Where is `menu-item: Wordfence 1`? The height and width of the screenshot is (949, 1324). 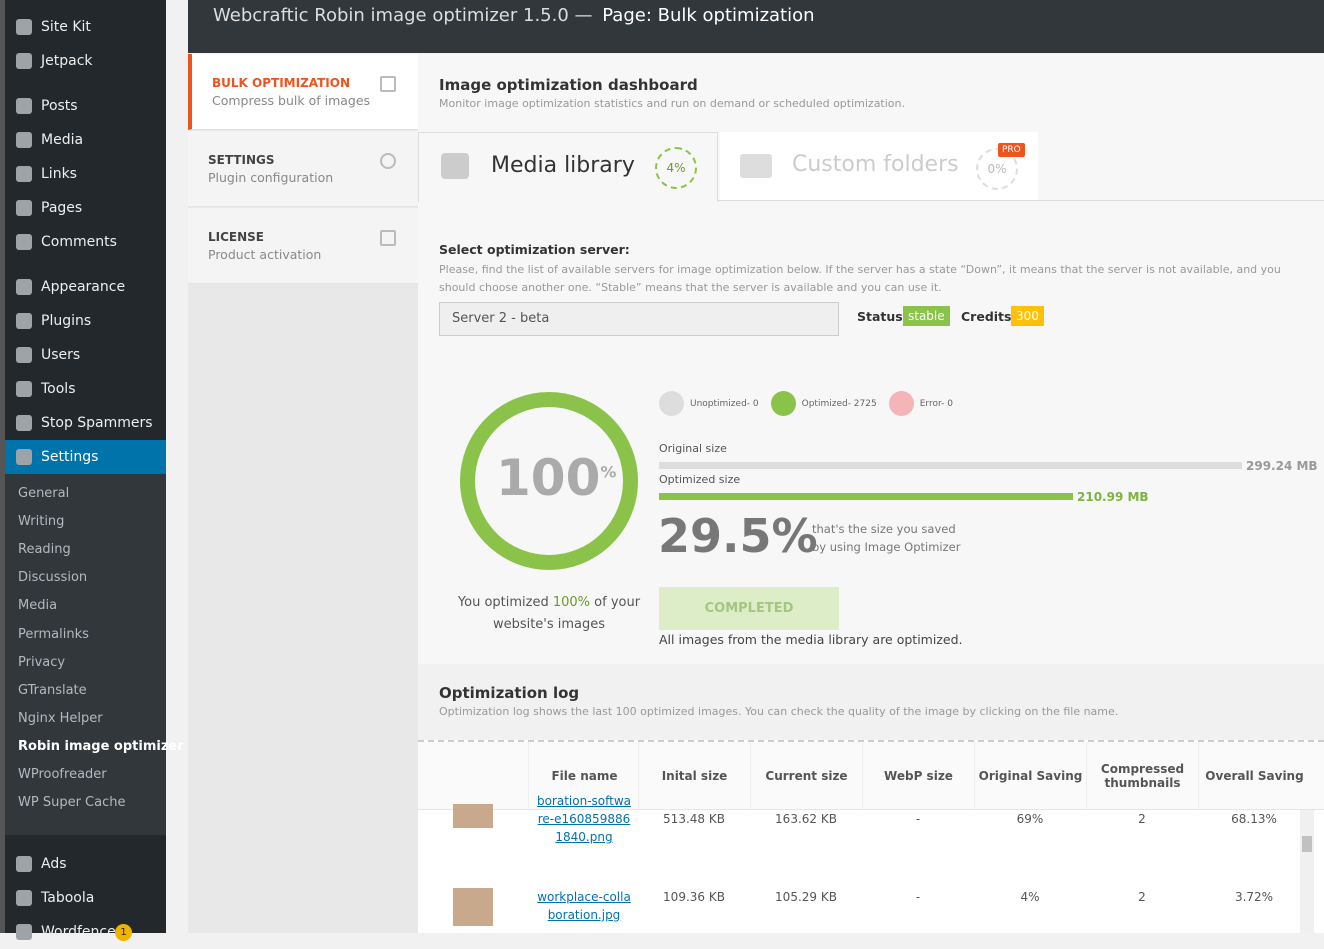
menu-item: Wordfence 1 is located at coordinates (85, 932).